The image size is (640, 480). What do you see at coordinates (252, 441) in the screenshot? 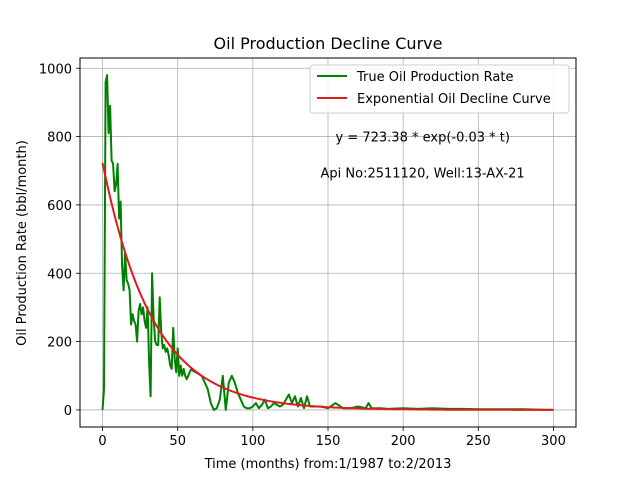
I see `x-tick-label: 100` at bounding box center [252, 441].